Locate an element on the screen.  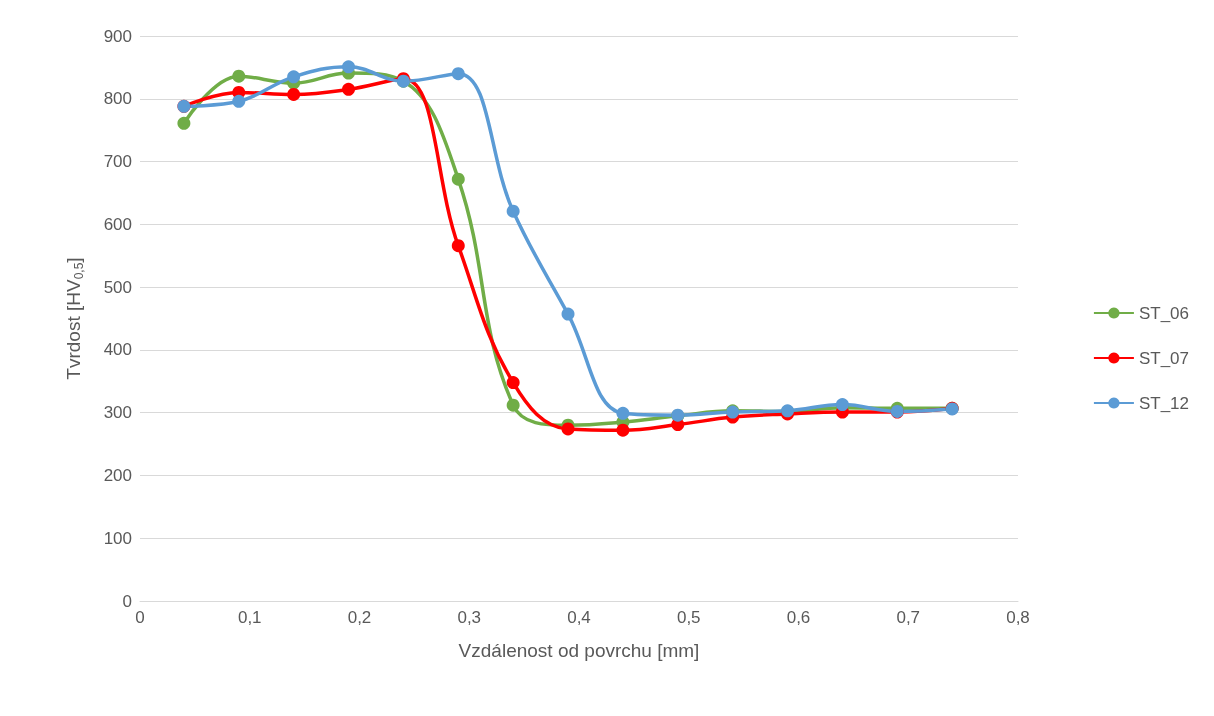
x-tick-label: 0 is located at coordinates (140, 617).